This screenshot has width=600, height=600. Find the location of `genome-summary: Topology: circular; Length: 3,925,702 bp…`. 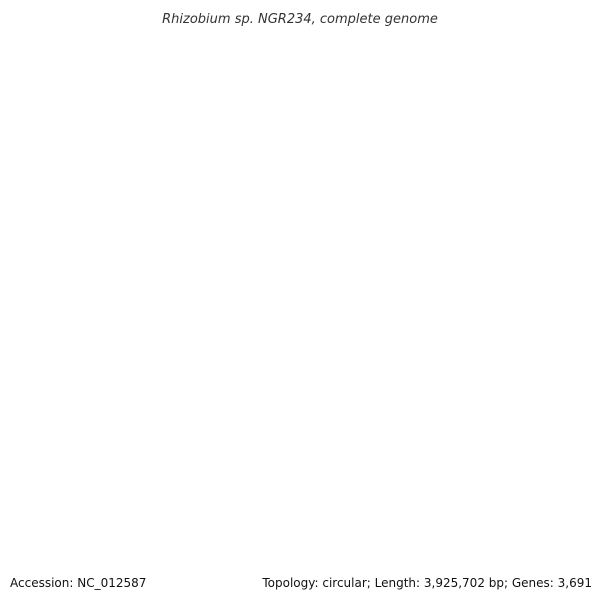

genome-summary: Topology: circular; Length: 3,925,702 bp… is located at coordinates (427, 583).